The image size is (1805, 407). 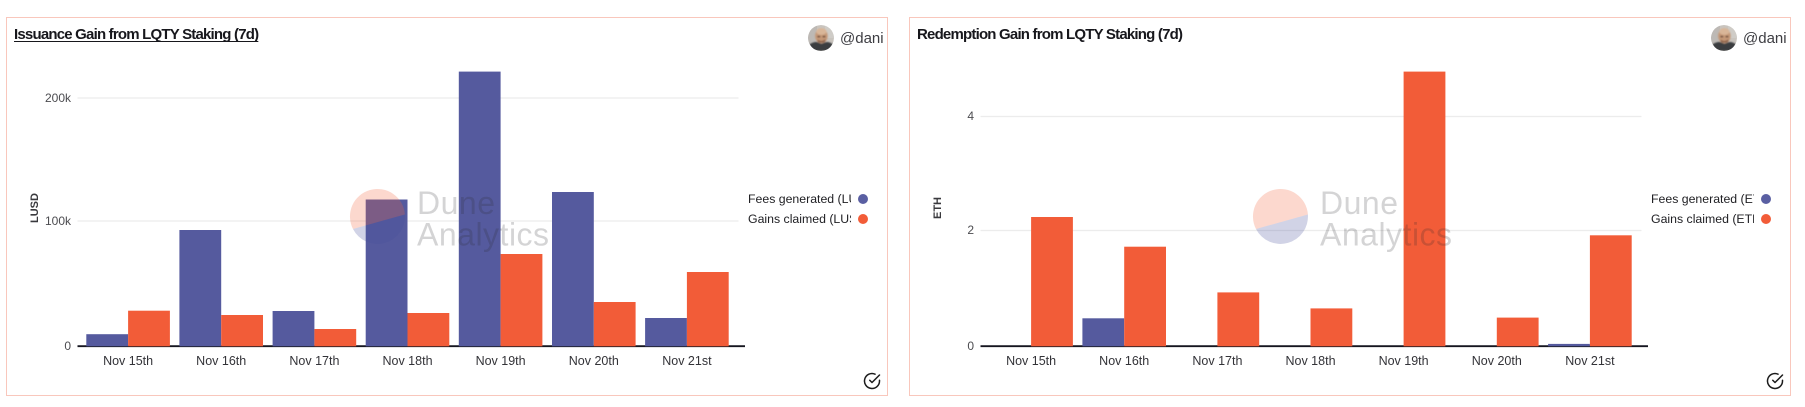 I want to click on svg-text: 4, so click(x=970, y=116).